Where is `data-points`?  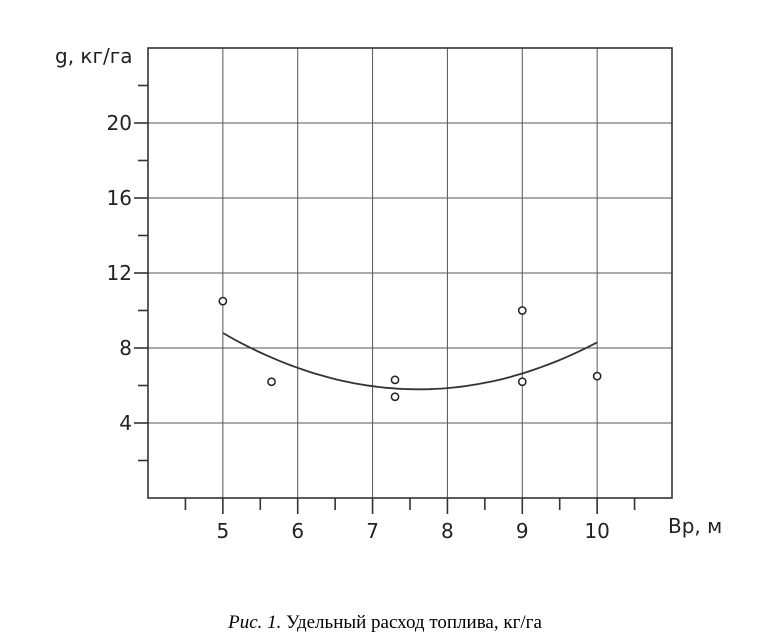
data-points is located at coordinates (410, 349).